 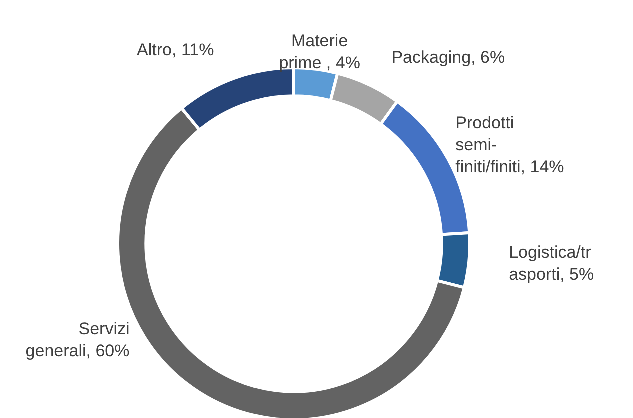 I want to click on slice-label: Materie prime , 4%, so click(x=319, y=52).